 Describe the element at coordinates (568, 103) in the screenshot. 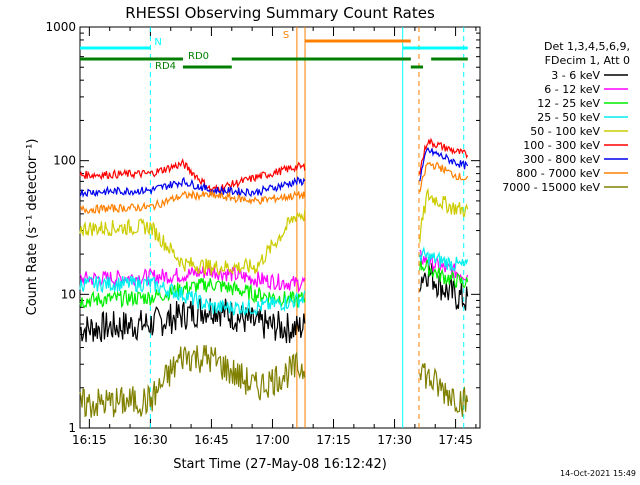

I see `legend-entry-label: 12 - 25 keV` at that location.